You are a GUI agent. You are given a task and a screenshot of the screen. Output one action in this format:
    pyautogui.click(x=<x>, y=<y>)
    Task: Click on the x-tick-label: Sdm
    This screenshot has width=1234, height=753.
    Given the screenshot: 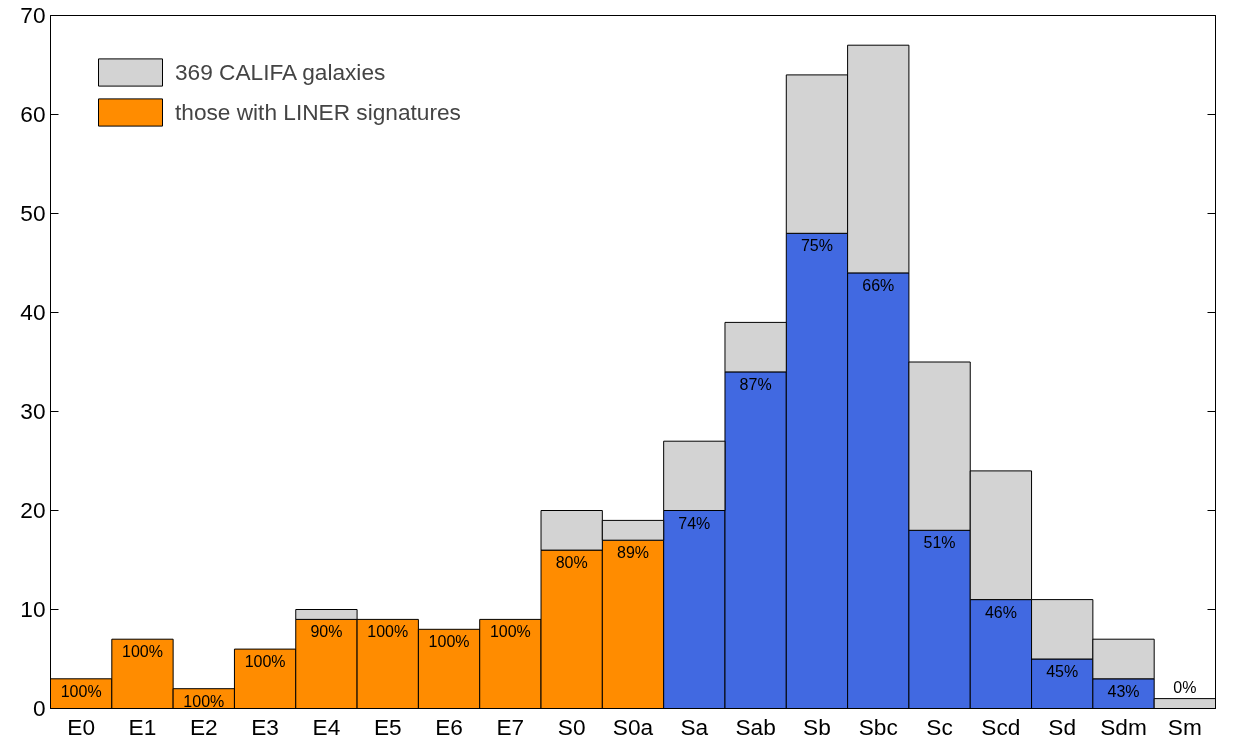 What is the action you would take?
    pyautogui.click(x=1123, y=726)
    